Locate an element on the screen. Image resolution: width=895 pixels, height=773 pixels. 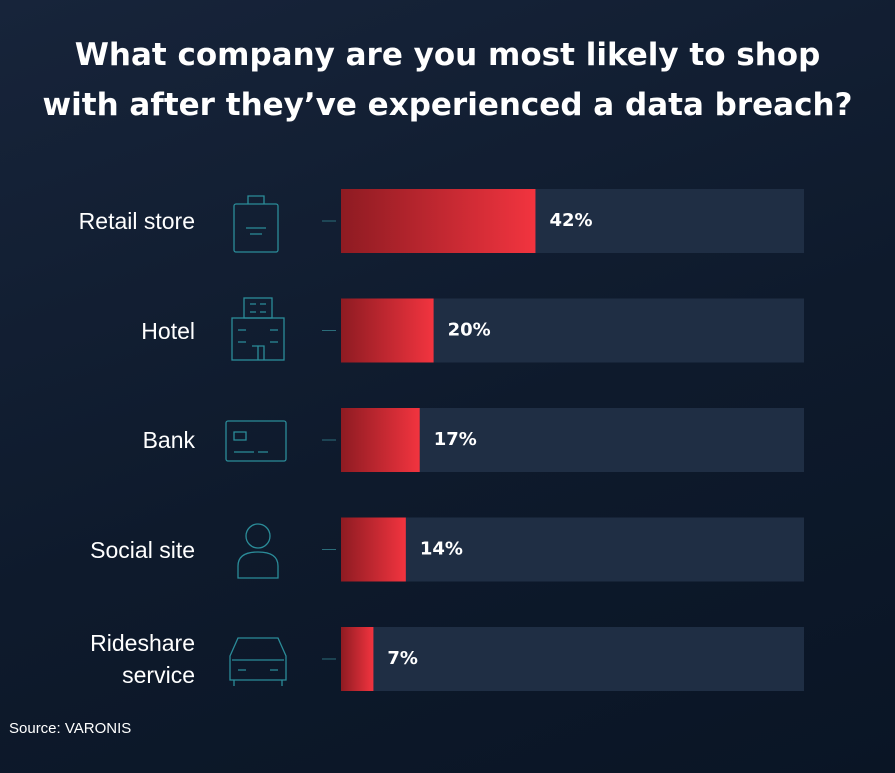
value-label: 20% is located at coordinates (469, 330).